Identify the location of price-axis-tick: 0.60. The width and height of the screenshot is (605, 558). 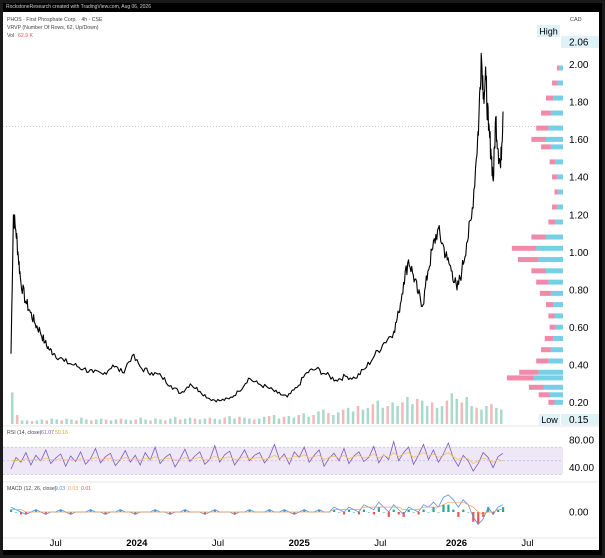
(579, 328).